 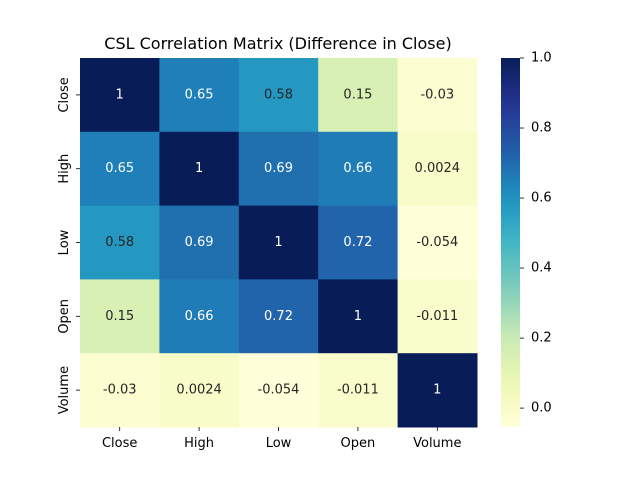 I want to click on x-axis: Close High Low Open Volume, so click(x=281, y=439).